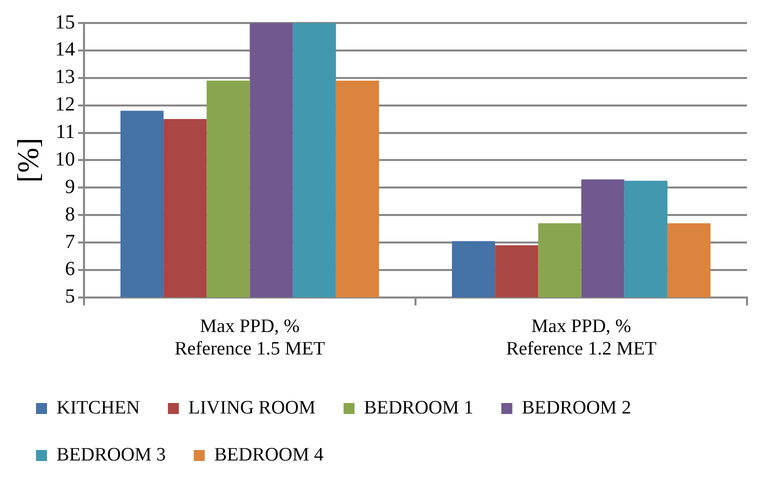 Image resolution: width=775 pixels, height=483 pixels. What do you see at coordinates (70, 187) in the screenshot?
I see `y-tick-label: 9` at bounding box center [70, 187].